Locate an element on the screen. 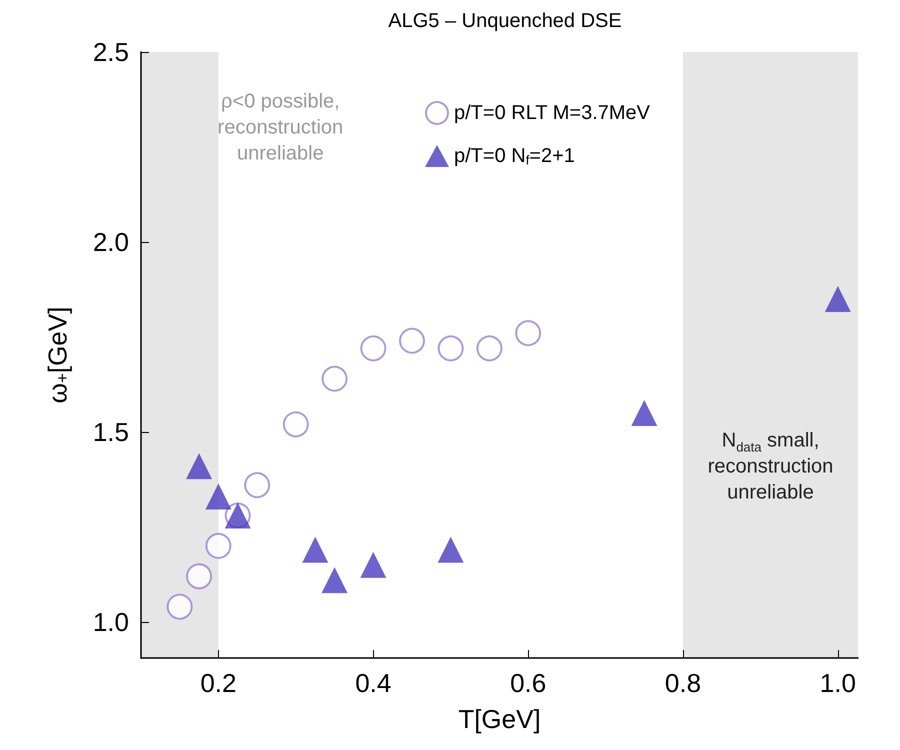  x-tick-label: 1.0 is located at coordinates (838, 683).